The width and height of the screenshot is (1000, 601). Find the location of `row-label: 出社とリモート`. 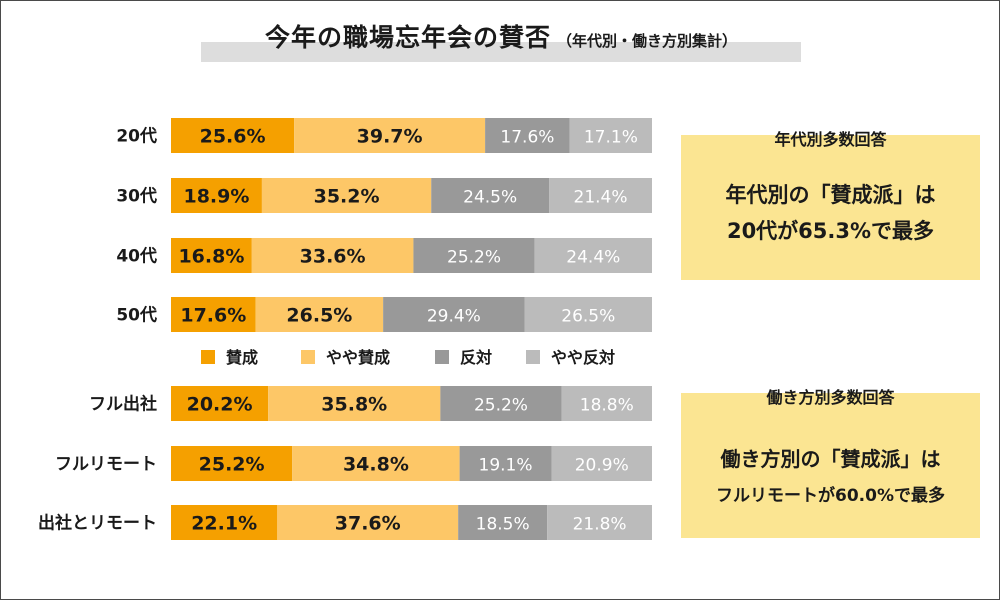

row-label: 出社とリモート is located at coordinates (97, 523).